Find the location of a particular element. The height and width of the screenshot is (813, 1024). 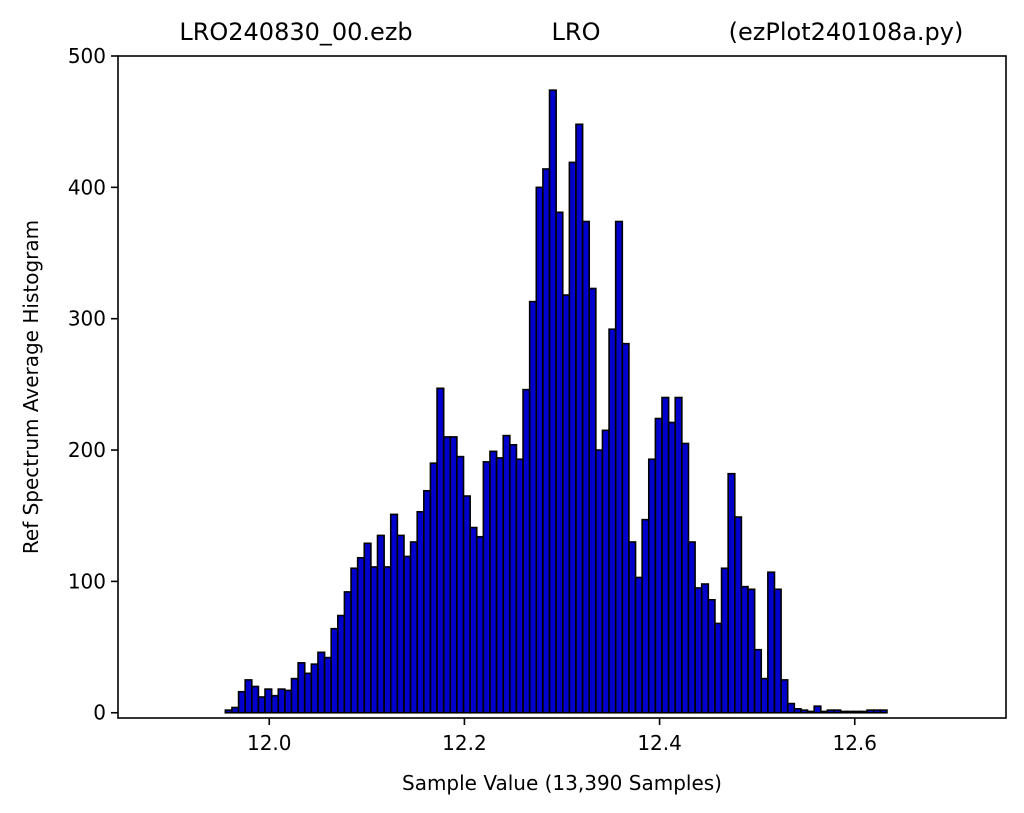

y-tick-label: 300 is located at coordinates (87, 319).